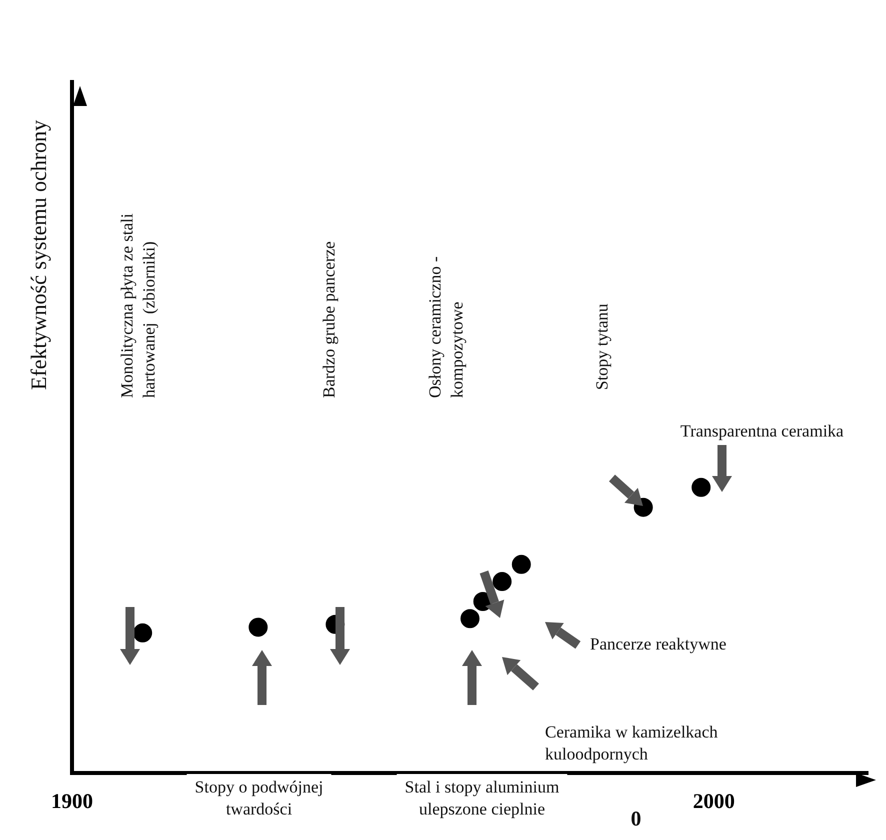 The height and width of the screenshot is (840, 886). Describe the element at coordinates (602, 346) in the screenshot. I see `text: Stopy tytanu` at that location.